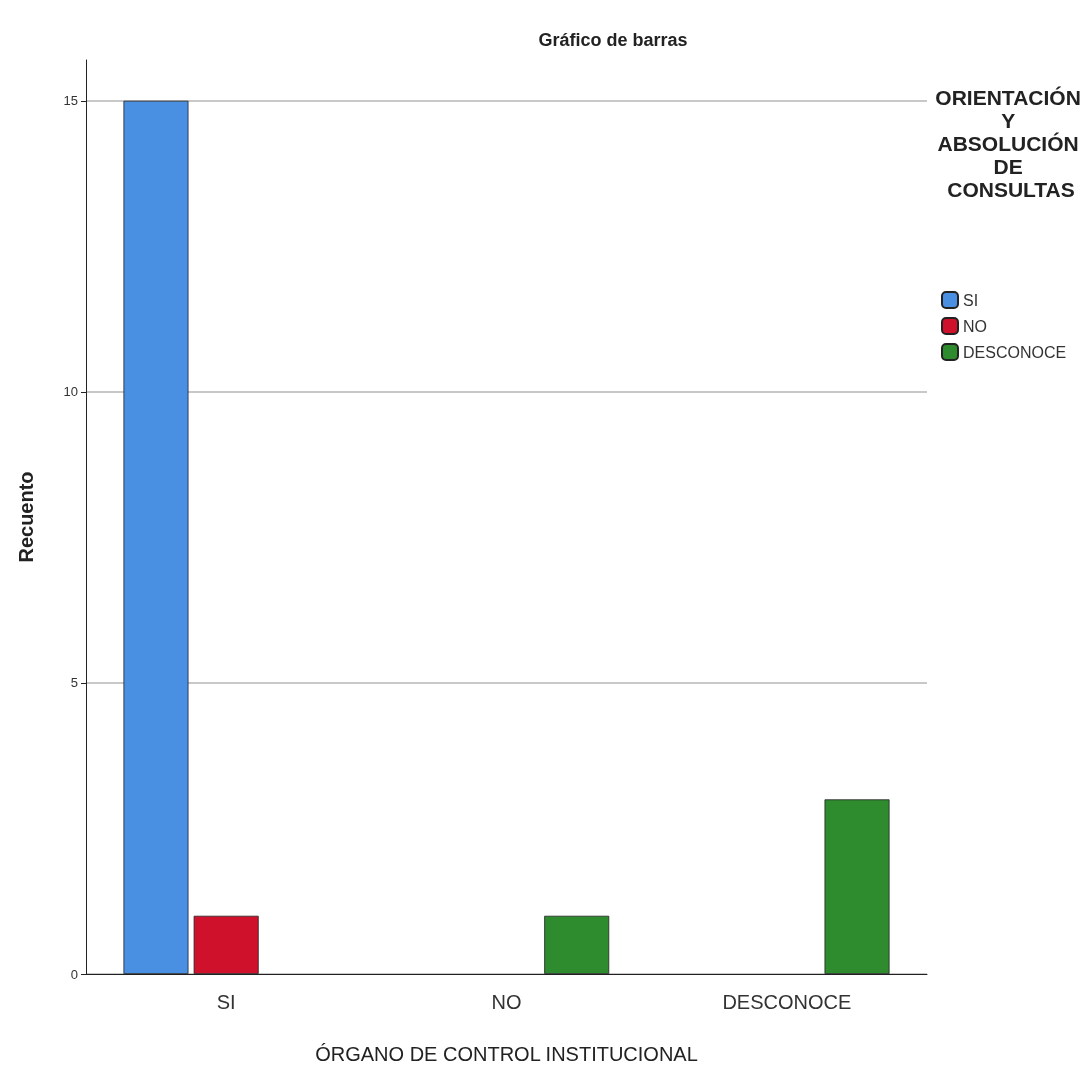 This screenshot has height=1084, width=1089. What do you see at coordinates (226, 1002) in the screenshot?
I see `x-tick-label: SI` at bounding box center [226, 1002].